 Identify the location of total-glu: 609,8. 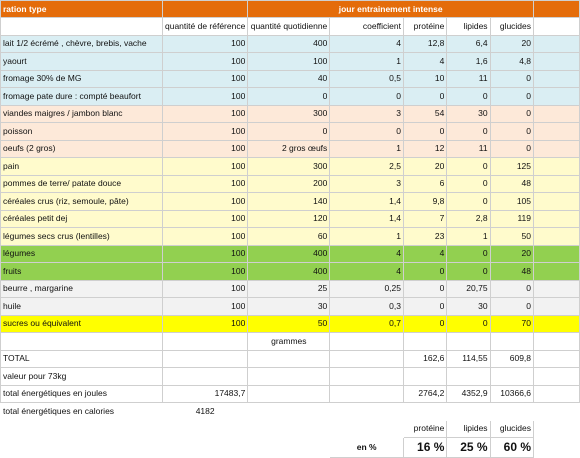
(512, 358).